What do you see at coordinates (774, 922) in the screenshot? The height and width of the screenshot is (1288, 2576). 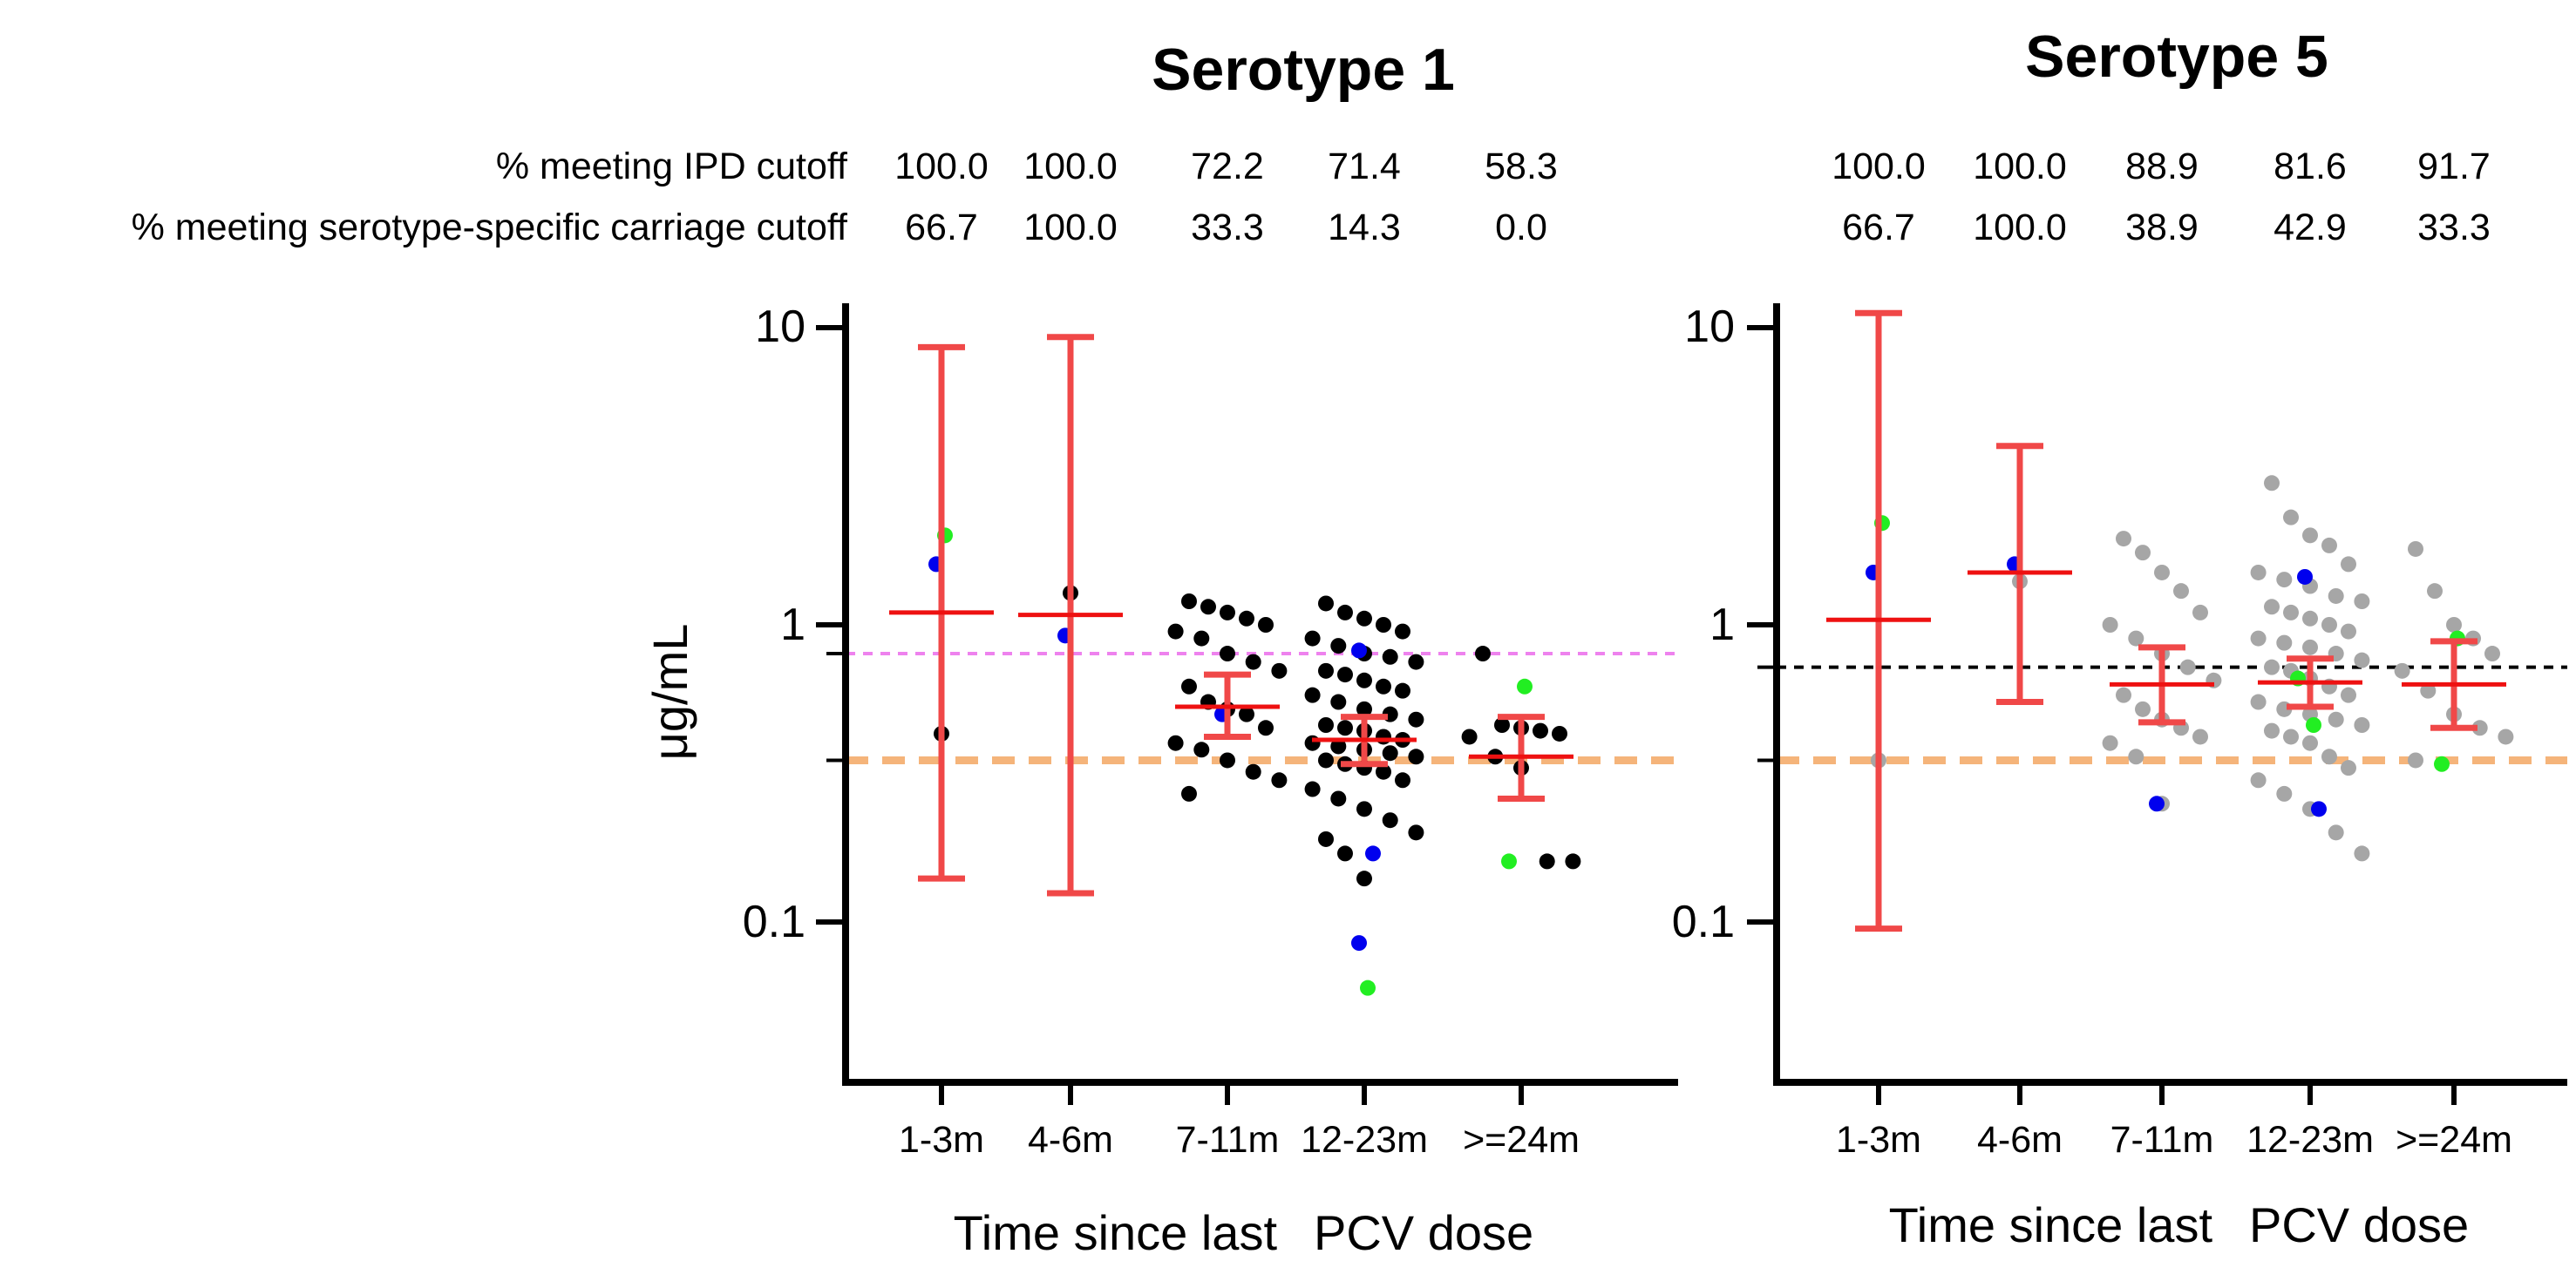 I see `panel1-ytick-label-0.1: 0.1` at bounding box center [774, 922].